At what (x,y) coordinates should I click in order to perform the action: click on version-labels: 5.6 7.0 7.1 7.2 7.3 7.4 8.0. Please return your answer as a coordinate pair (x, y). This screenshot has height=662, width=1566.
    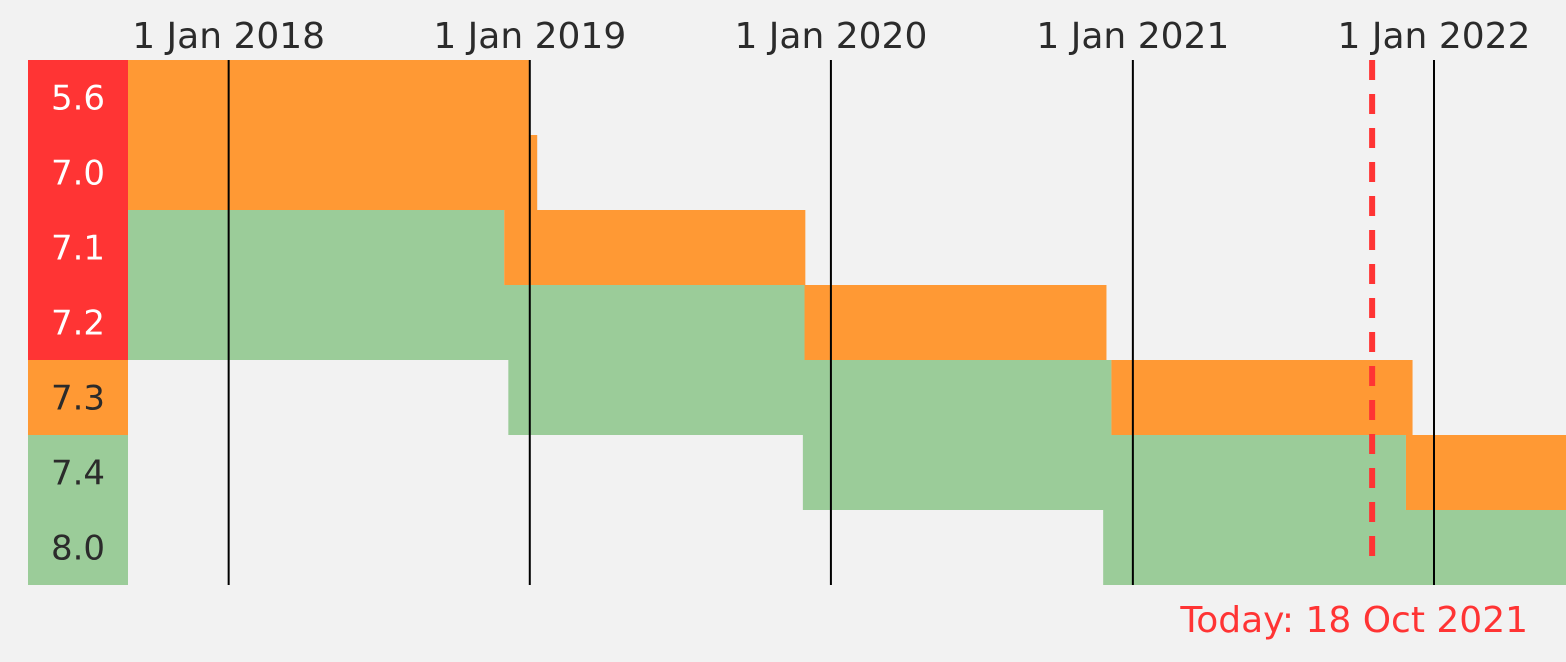
    Looking at the image, I should click on (78, 322).